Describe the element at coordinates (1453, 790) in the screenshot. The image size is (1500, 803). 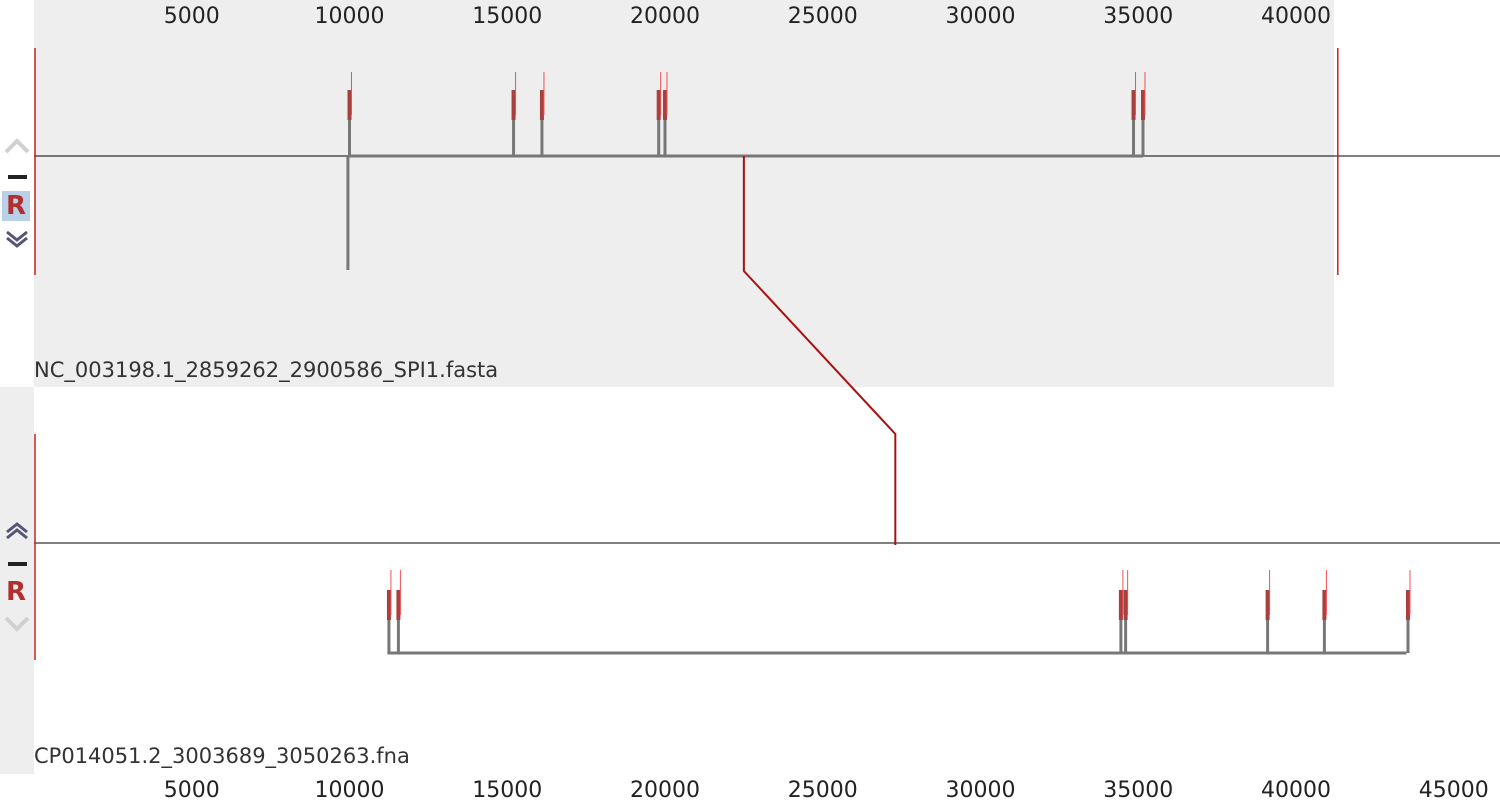
I see `ruler-tick-label: 45000` at that location.